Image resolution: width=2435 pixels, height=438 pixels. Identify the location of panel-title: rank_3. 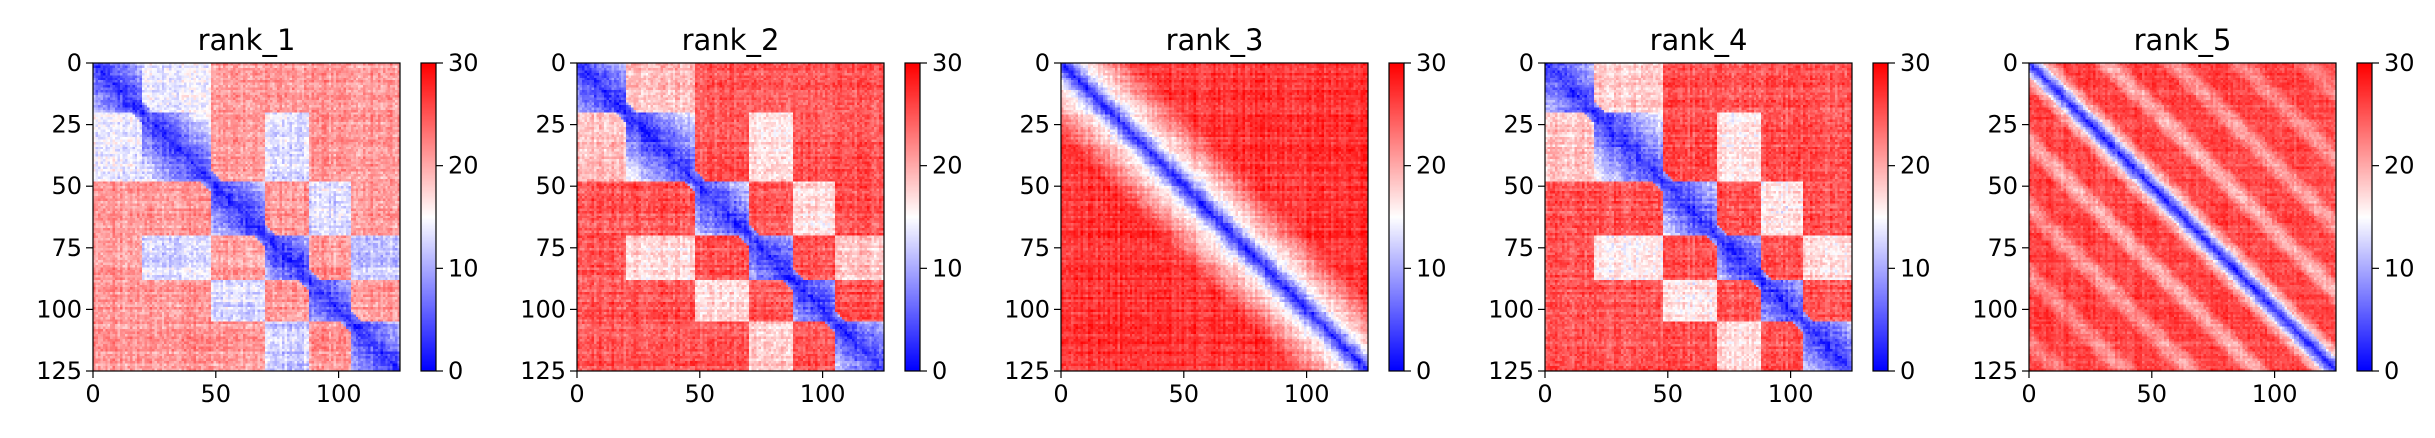
(1215, 40).